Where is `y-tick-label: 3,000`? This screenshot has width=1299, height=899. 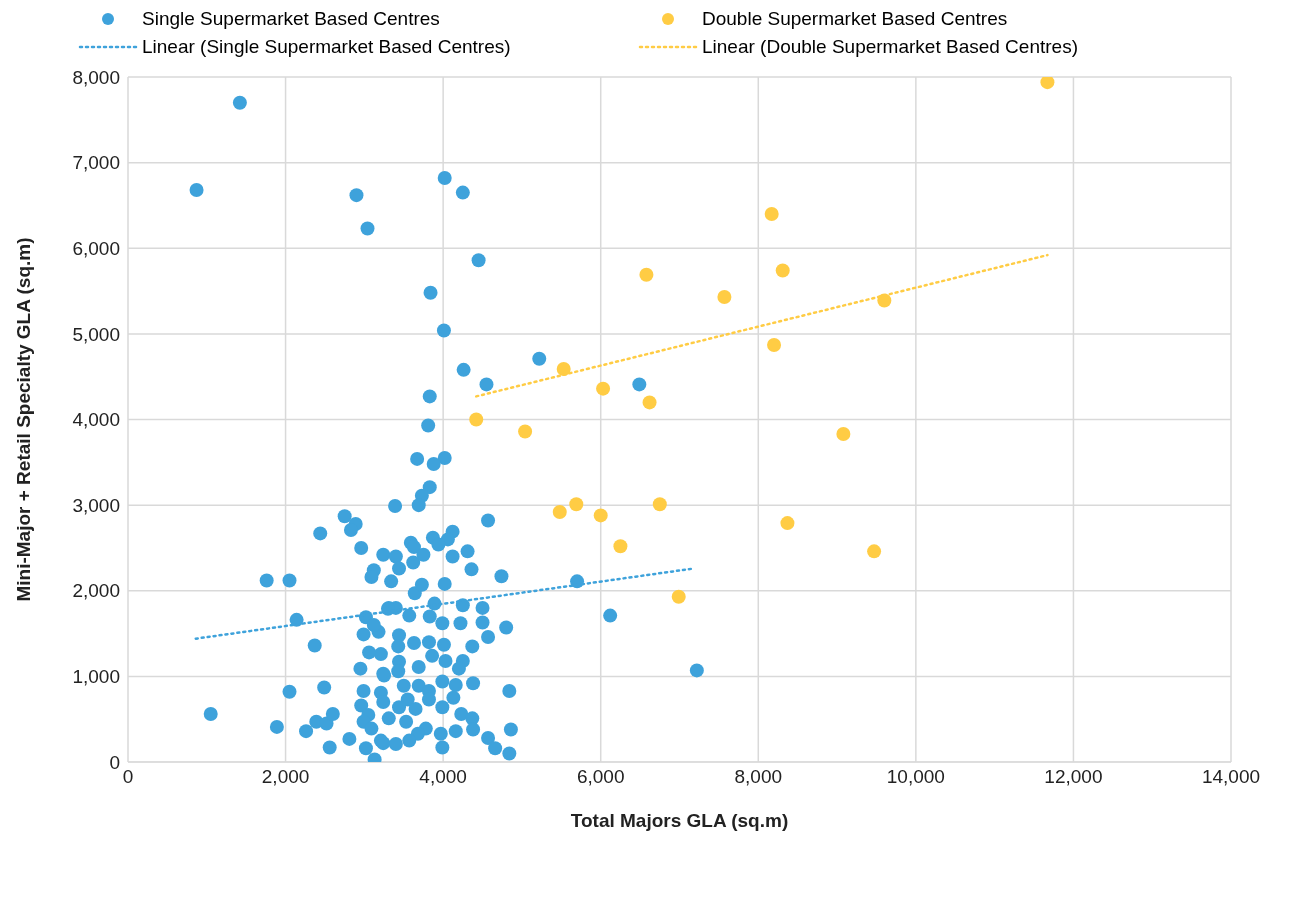
y-tick-label: 3,000 is located at coordinates (96, 505).